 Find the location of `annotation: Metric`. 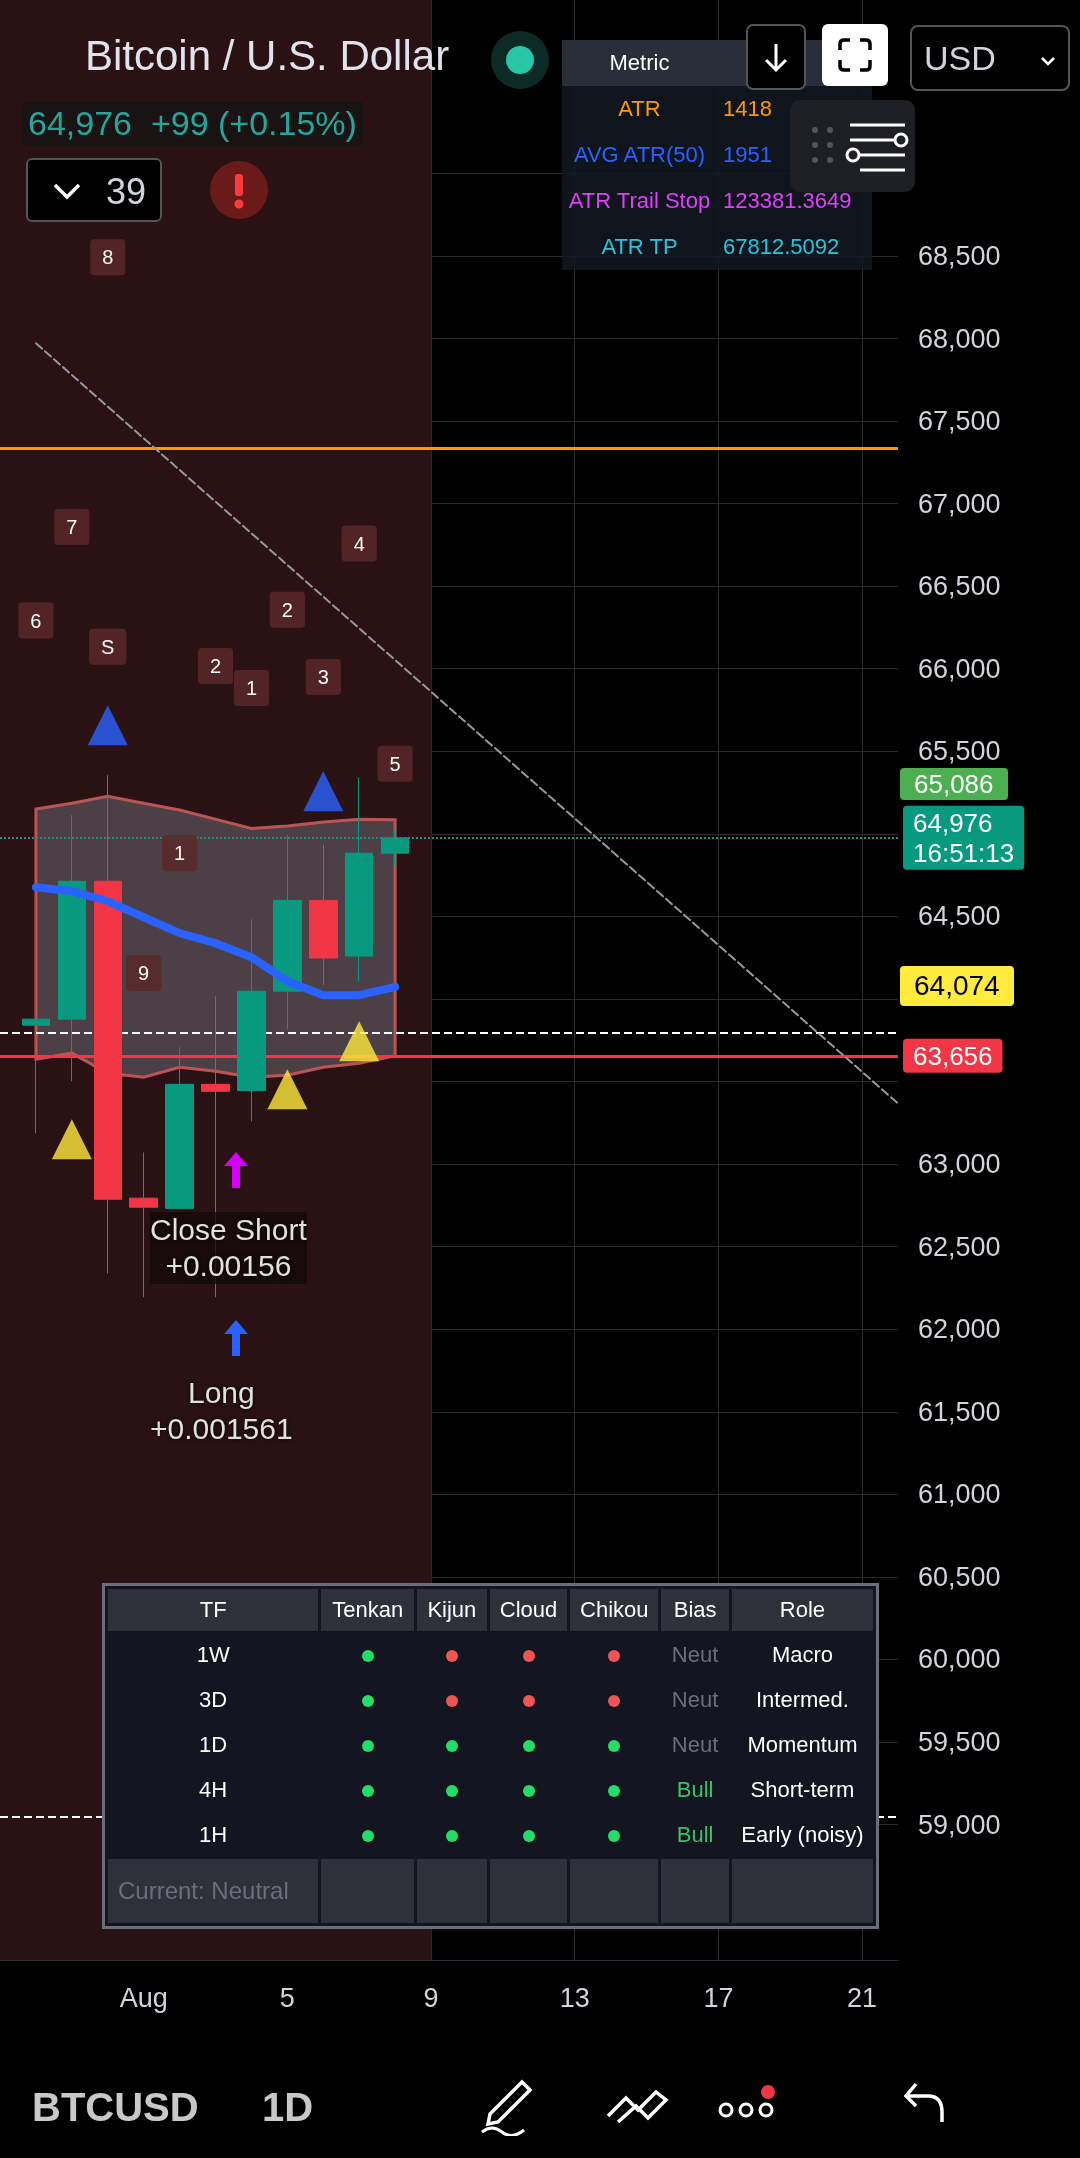

annotation: Metric is located at coordinates (639, 63).